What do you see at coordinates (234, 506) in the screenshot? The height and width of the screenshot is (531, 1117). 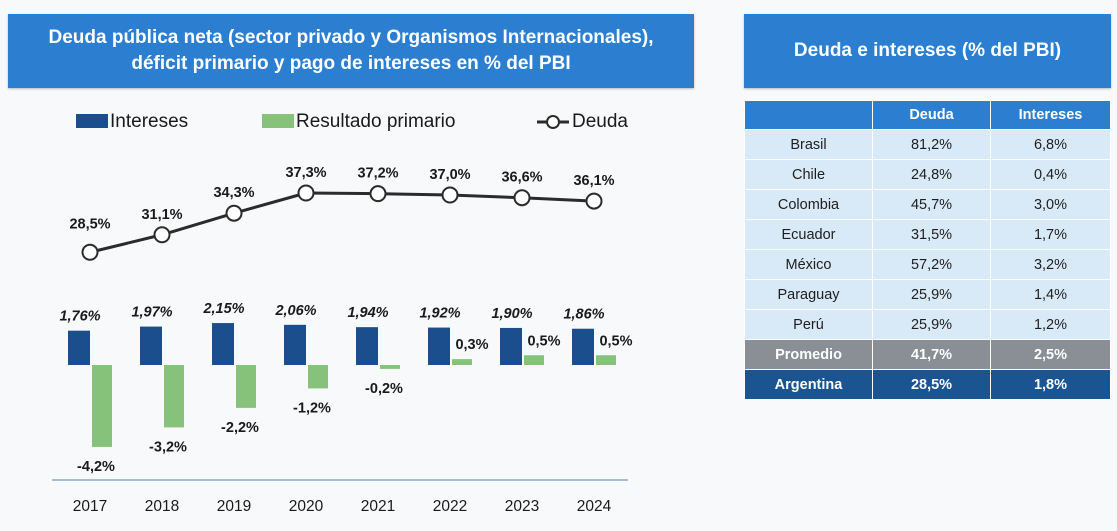 I see `x-tick-label: 2019` at bounding box center [234, 506].